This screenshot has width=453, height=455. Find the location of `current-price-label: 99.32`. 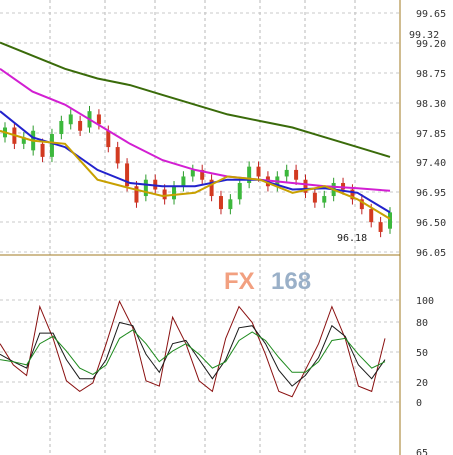

current-price-label: 99.32 is located at coordinates (424, 35).